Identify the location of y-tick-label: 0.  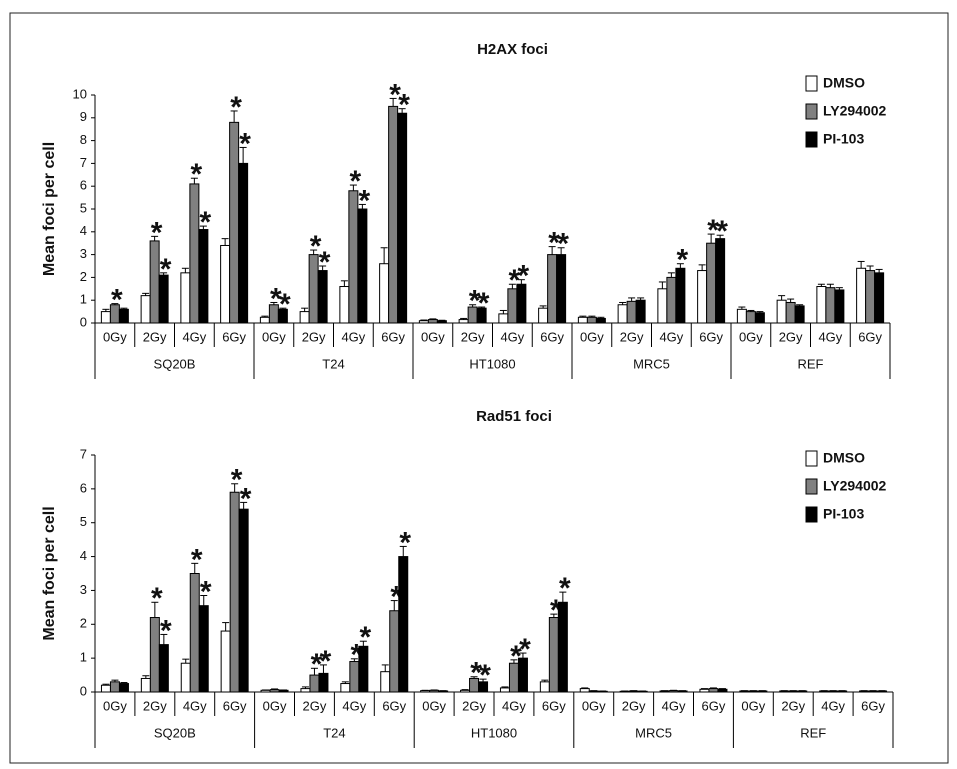
(83, 321).